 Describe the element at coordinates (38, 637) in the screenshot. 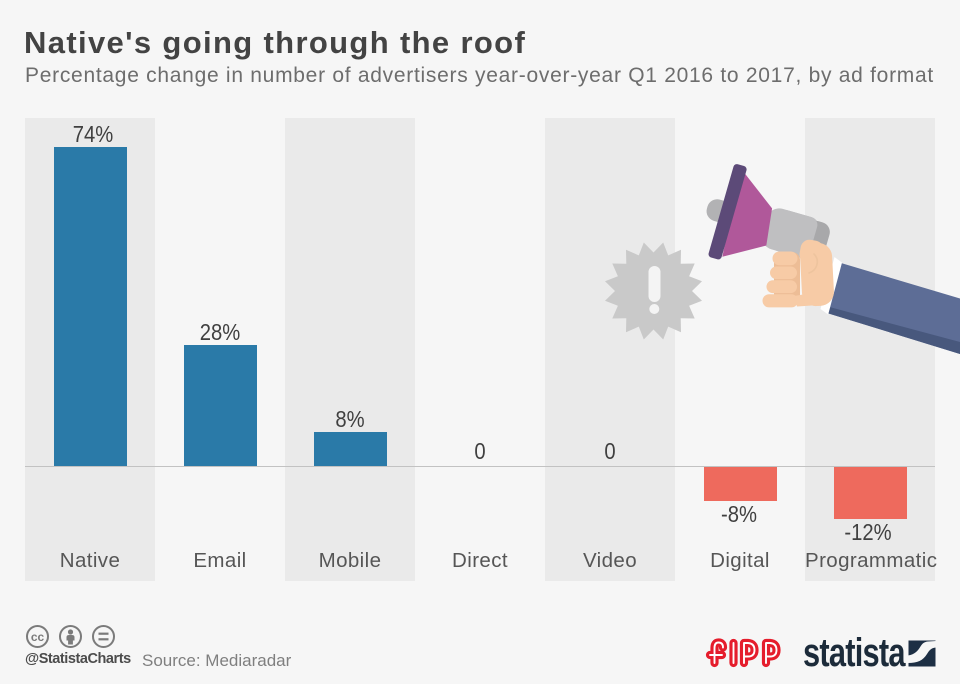

I see `svg-text: cc` at that location.